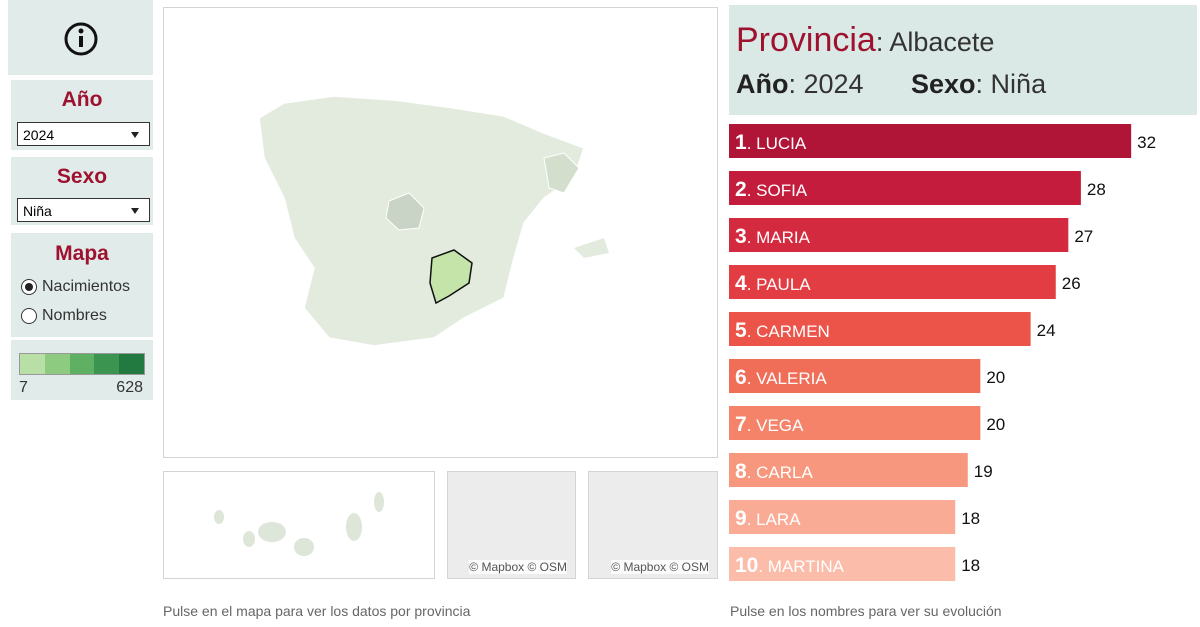 The width and height of the screenshot is (1200, 627). I want to click on info-icon, so click(80, 37).